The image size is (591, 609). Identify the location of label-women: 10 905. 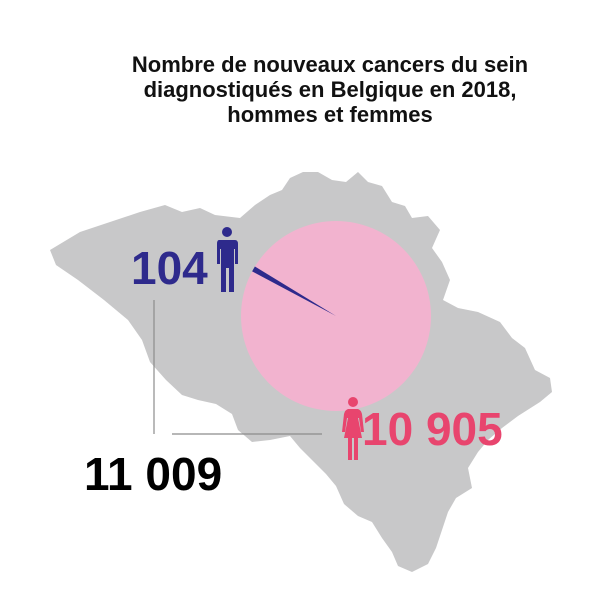
(432, 429).